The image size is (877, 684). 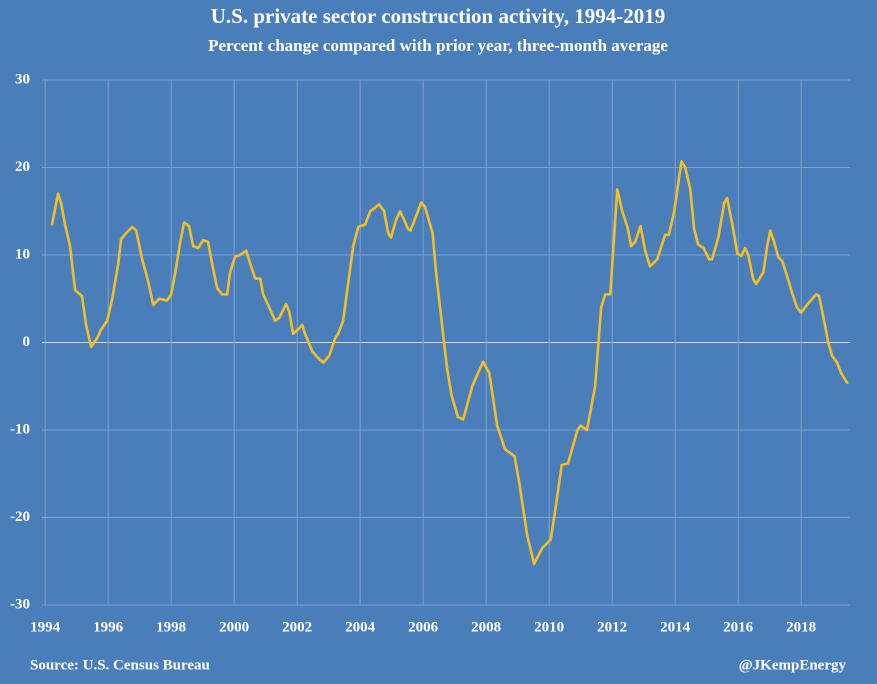 I want to click on y-tick-label: 10, so click(x=22, y=254).